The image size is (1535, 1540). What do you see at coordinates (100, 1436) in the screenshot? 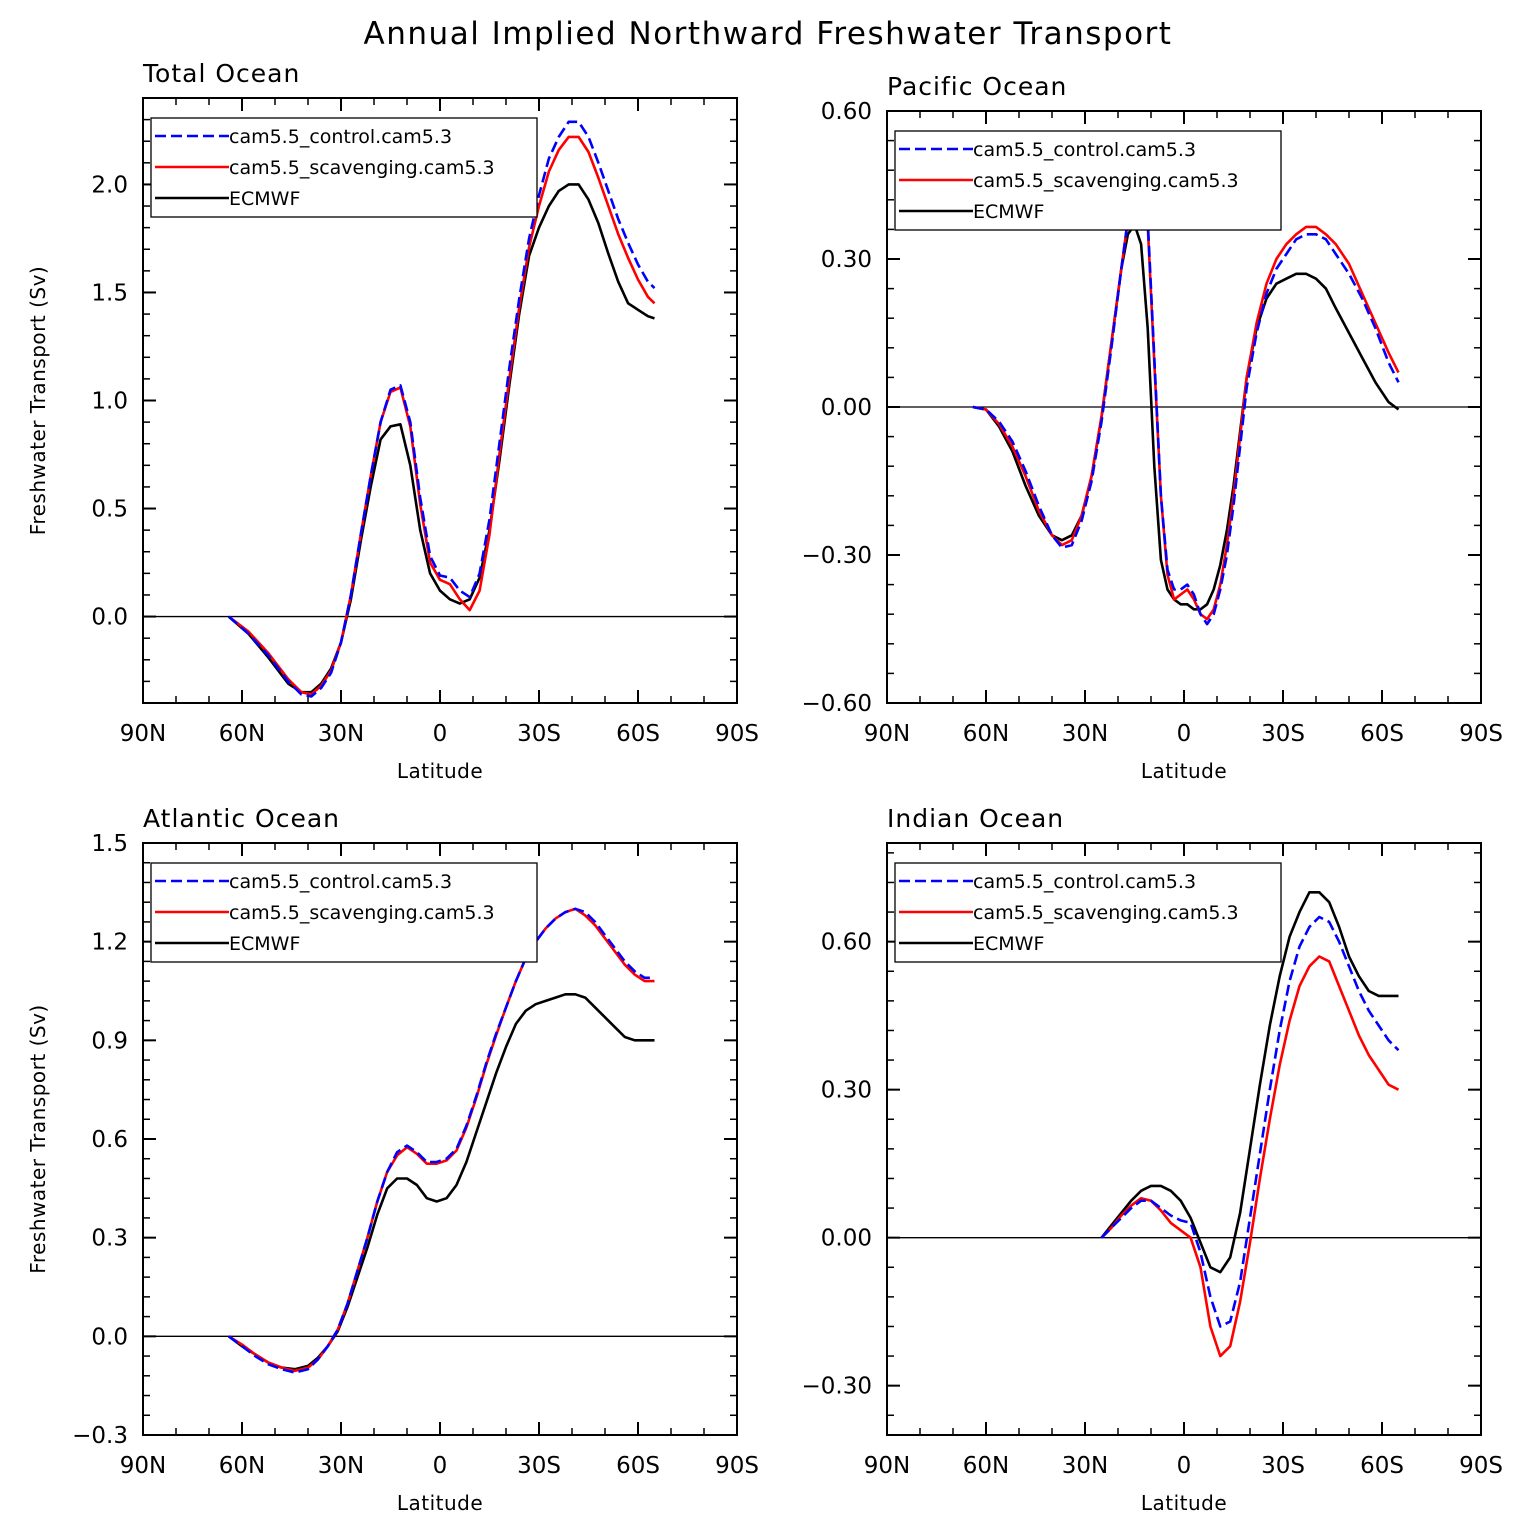
I see `y-tick-label: −0.3` at bounding box center [100, 1436].